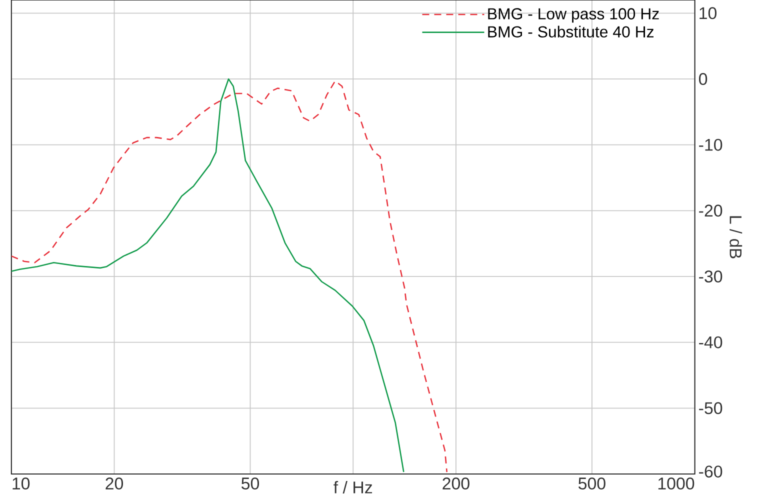  What do you see at coordinates (710, 408) in the screenshot?
I see `y-tick-label: -50` at bounding box center [710, 408].